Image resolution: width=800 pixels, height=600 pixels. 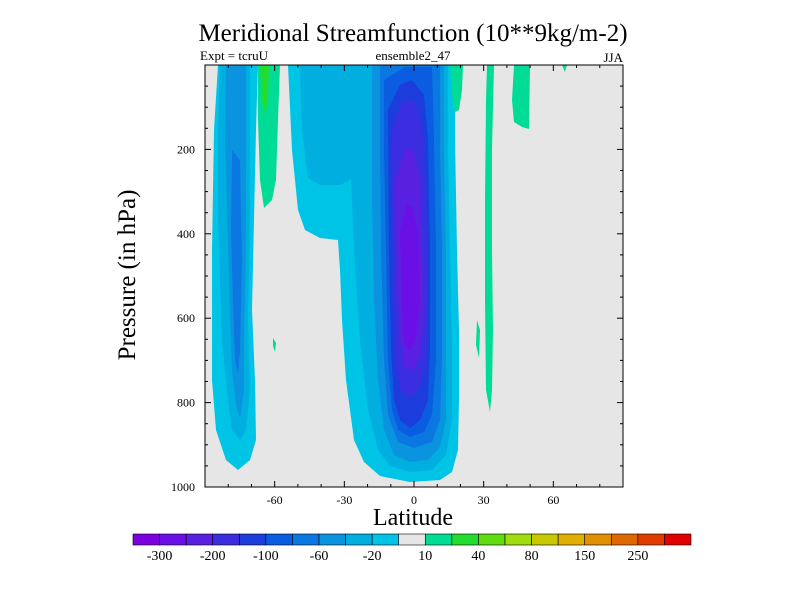 I want to click on contour-pos-30N, so click(x=489, y=238).